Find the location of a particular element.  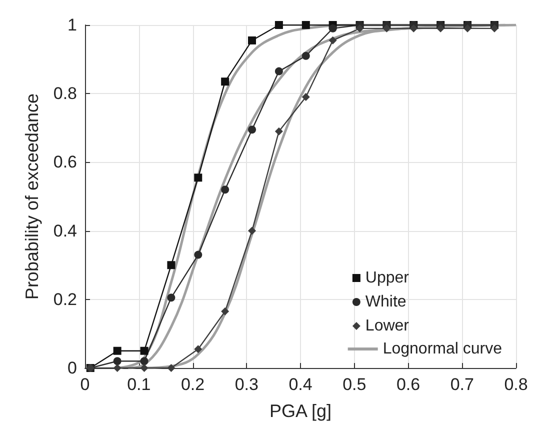

y-tick-label: 1 is located at coordinates (72, 25).